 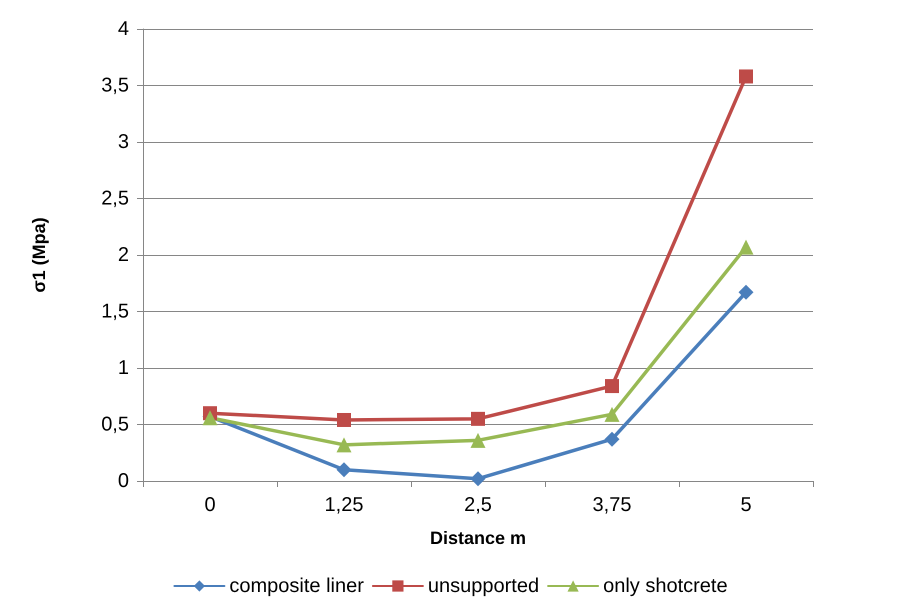 I want to click on y-tick-label: 3, so click(x=123, y=142).